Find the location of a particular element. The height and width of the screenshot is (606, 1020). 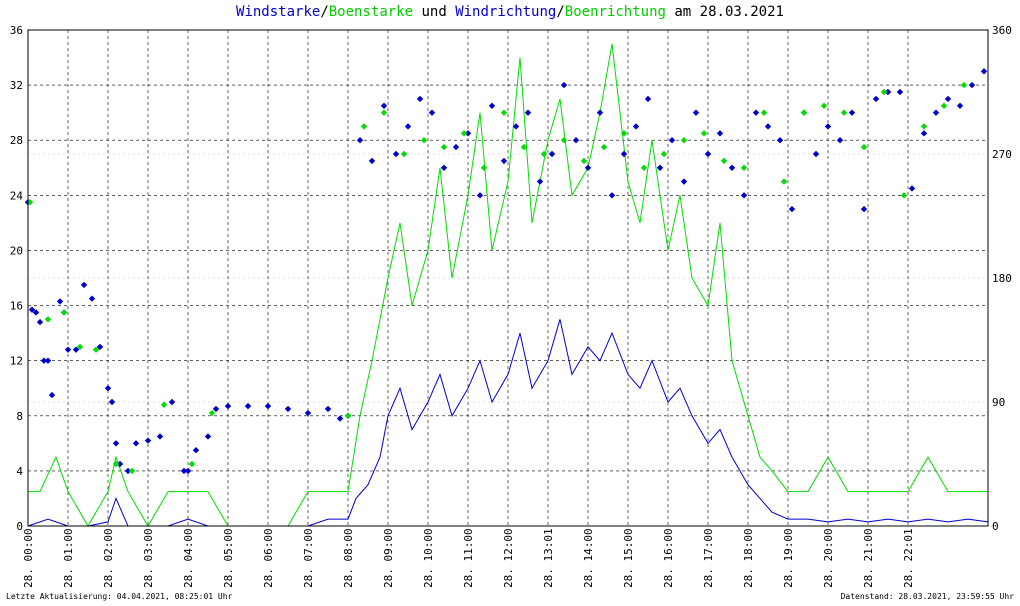

x-tick-label: 28. 14:00 is located at coordinates (588, 558).